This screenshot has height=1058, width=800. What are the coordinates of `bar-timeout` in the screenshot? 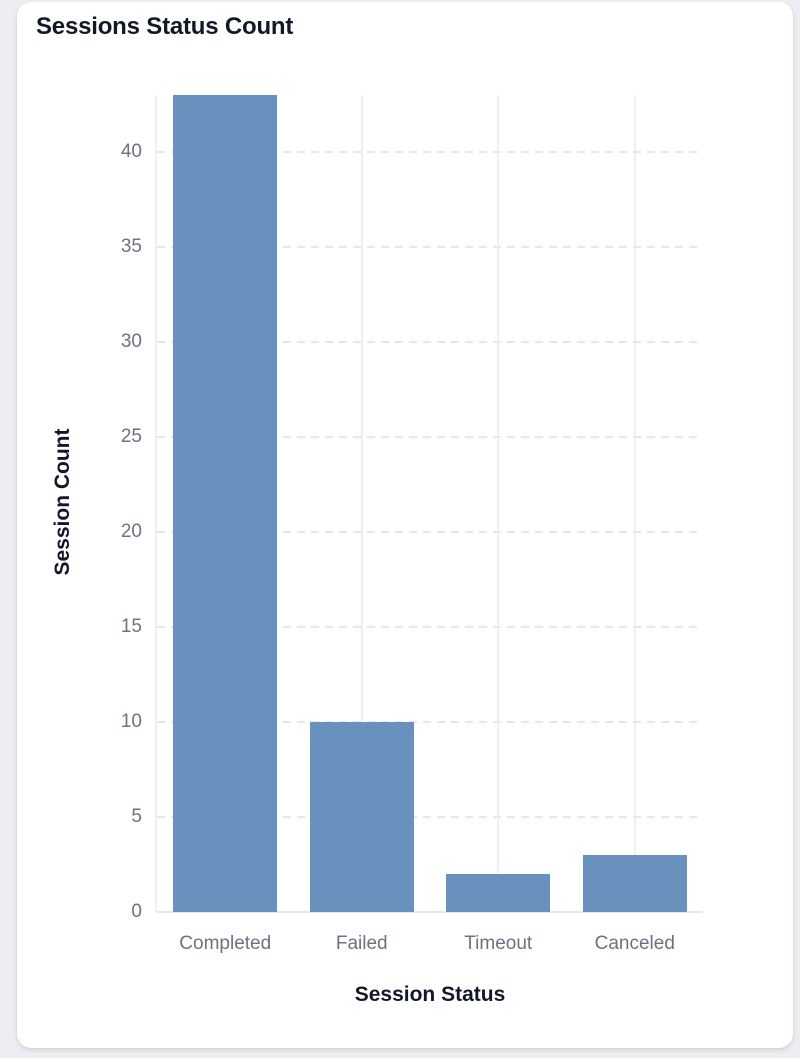 It's located at (498, 893).